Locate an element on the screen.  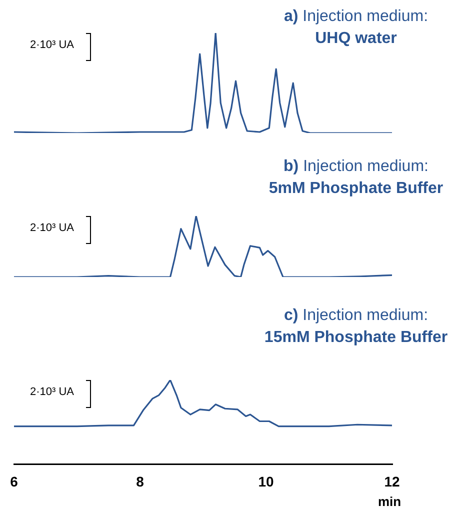
chart-subtitle: 15mM Phosphate Buffer is located at coordinates (356, 338).